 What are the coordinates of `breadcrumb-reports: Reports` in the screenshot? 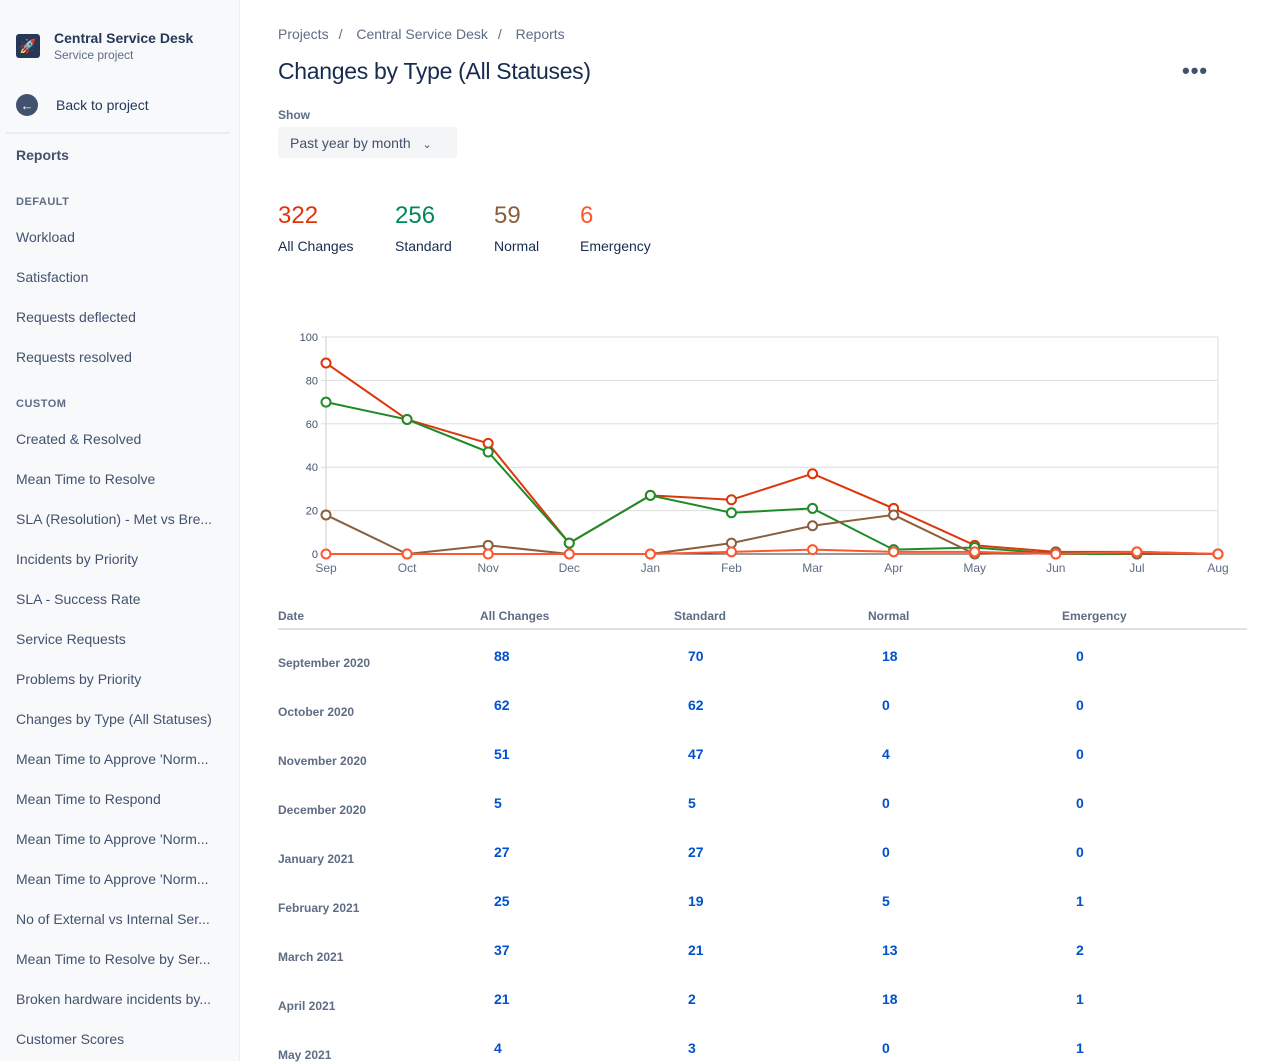 It's located at (540, 34).